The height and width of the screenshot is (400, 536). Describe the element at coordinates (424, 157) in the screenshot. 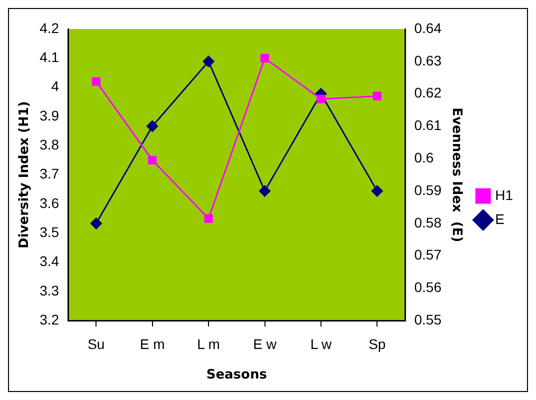

I see `y2-tick-label: 0.6` at that location.